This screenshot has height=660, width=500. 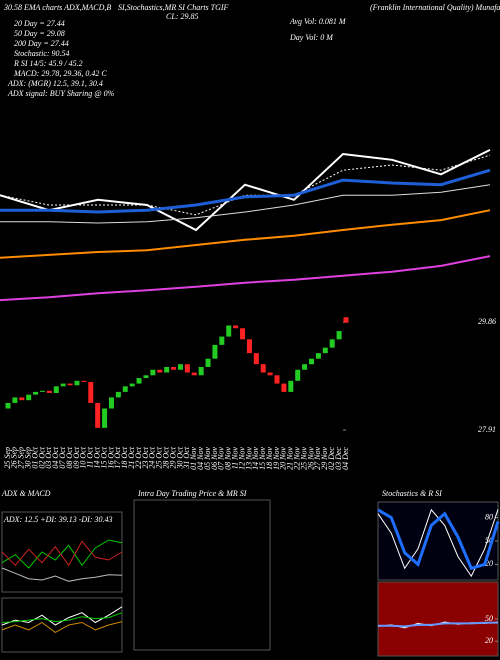 I want to click on x-tick-label: 21 Oct, so click(x=131, y=457).